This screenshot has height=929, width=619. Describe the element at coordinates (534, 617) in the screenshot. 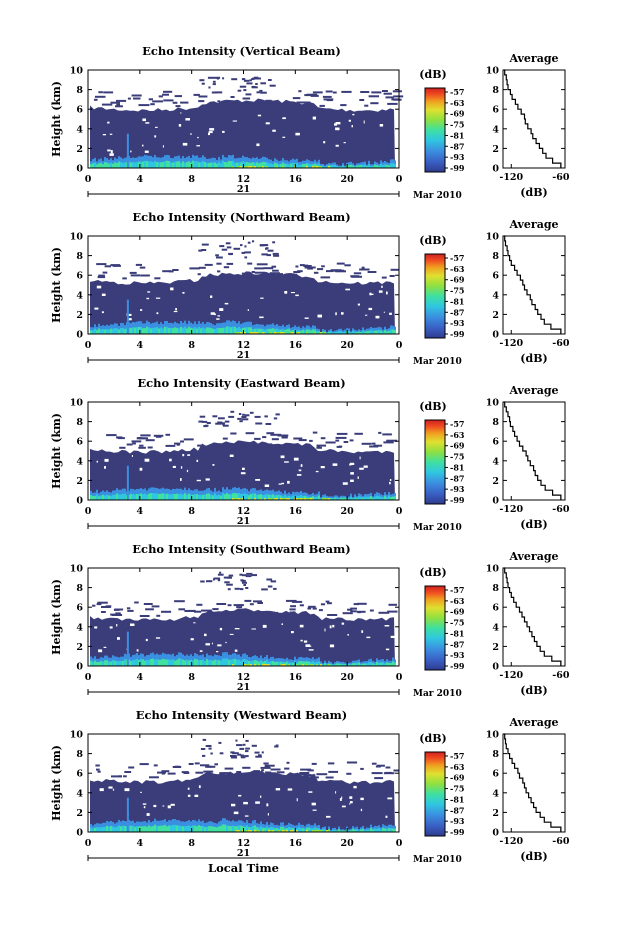

I see `average-frame` at that location.